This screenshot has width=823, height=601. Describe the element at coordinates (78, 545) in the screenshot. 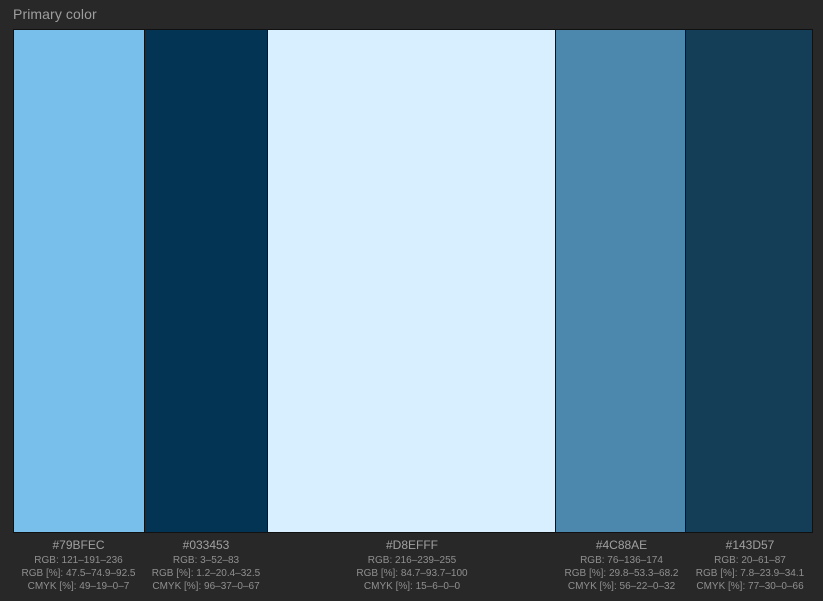

I see `hex-value: #79BFEC` at that location.